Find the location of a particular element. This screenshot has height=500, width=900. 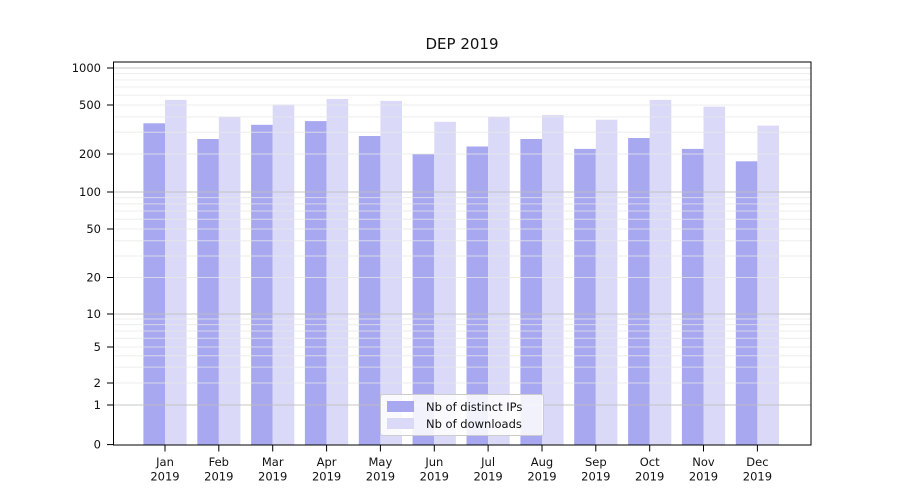

bar-downloads-oct is located at coordinates (660, 272).